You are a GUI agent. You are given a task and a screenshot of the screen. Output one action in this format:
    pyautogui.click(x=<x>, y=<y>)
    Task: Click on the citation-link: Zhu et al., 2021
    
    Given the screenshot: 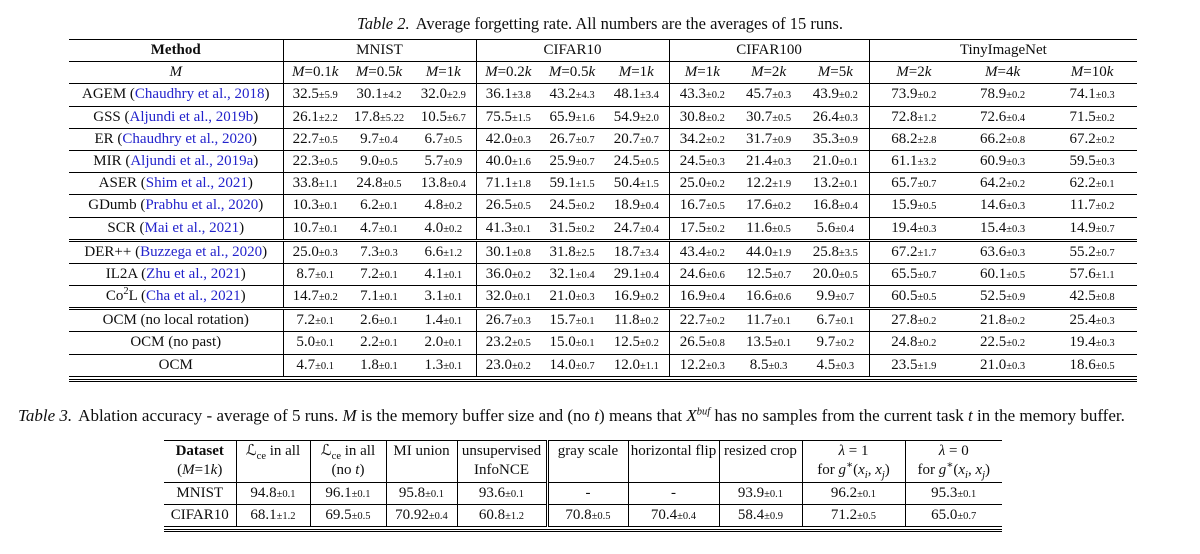 What is the action you would take?
    pyautogui.click(x=193, y=273)
    